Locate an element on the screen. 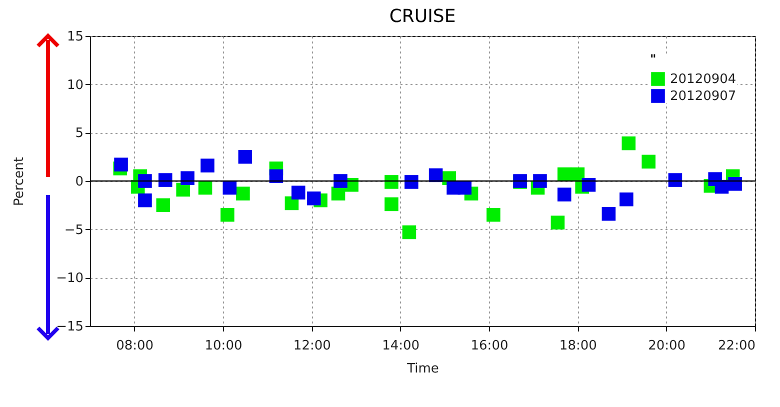 The height and width of the screenshot is (407, 780). legend-label: 20120904 is located at coordinates (703, 79).